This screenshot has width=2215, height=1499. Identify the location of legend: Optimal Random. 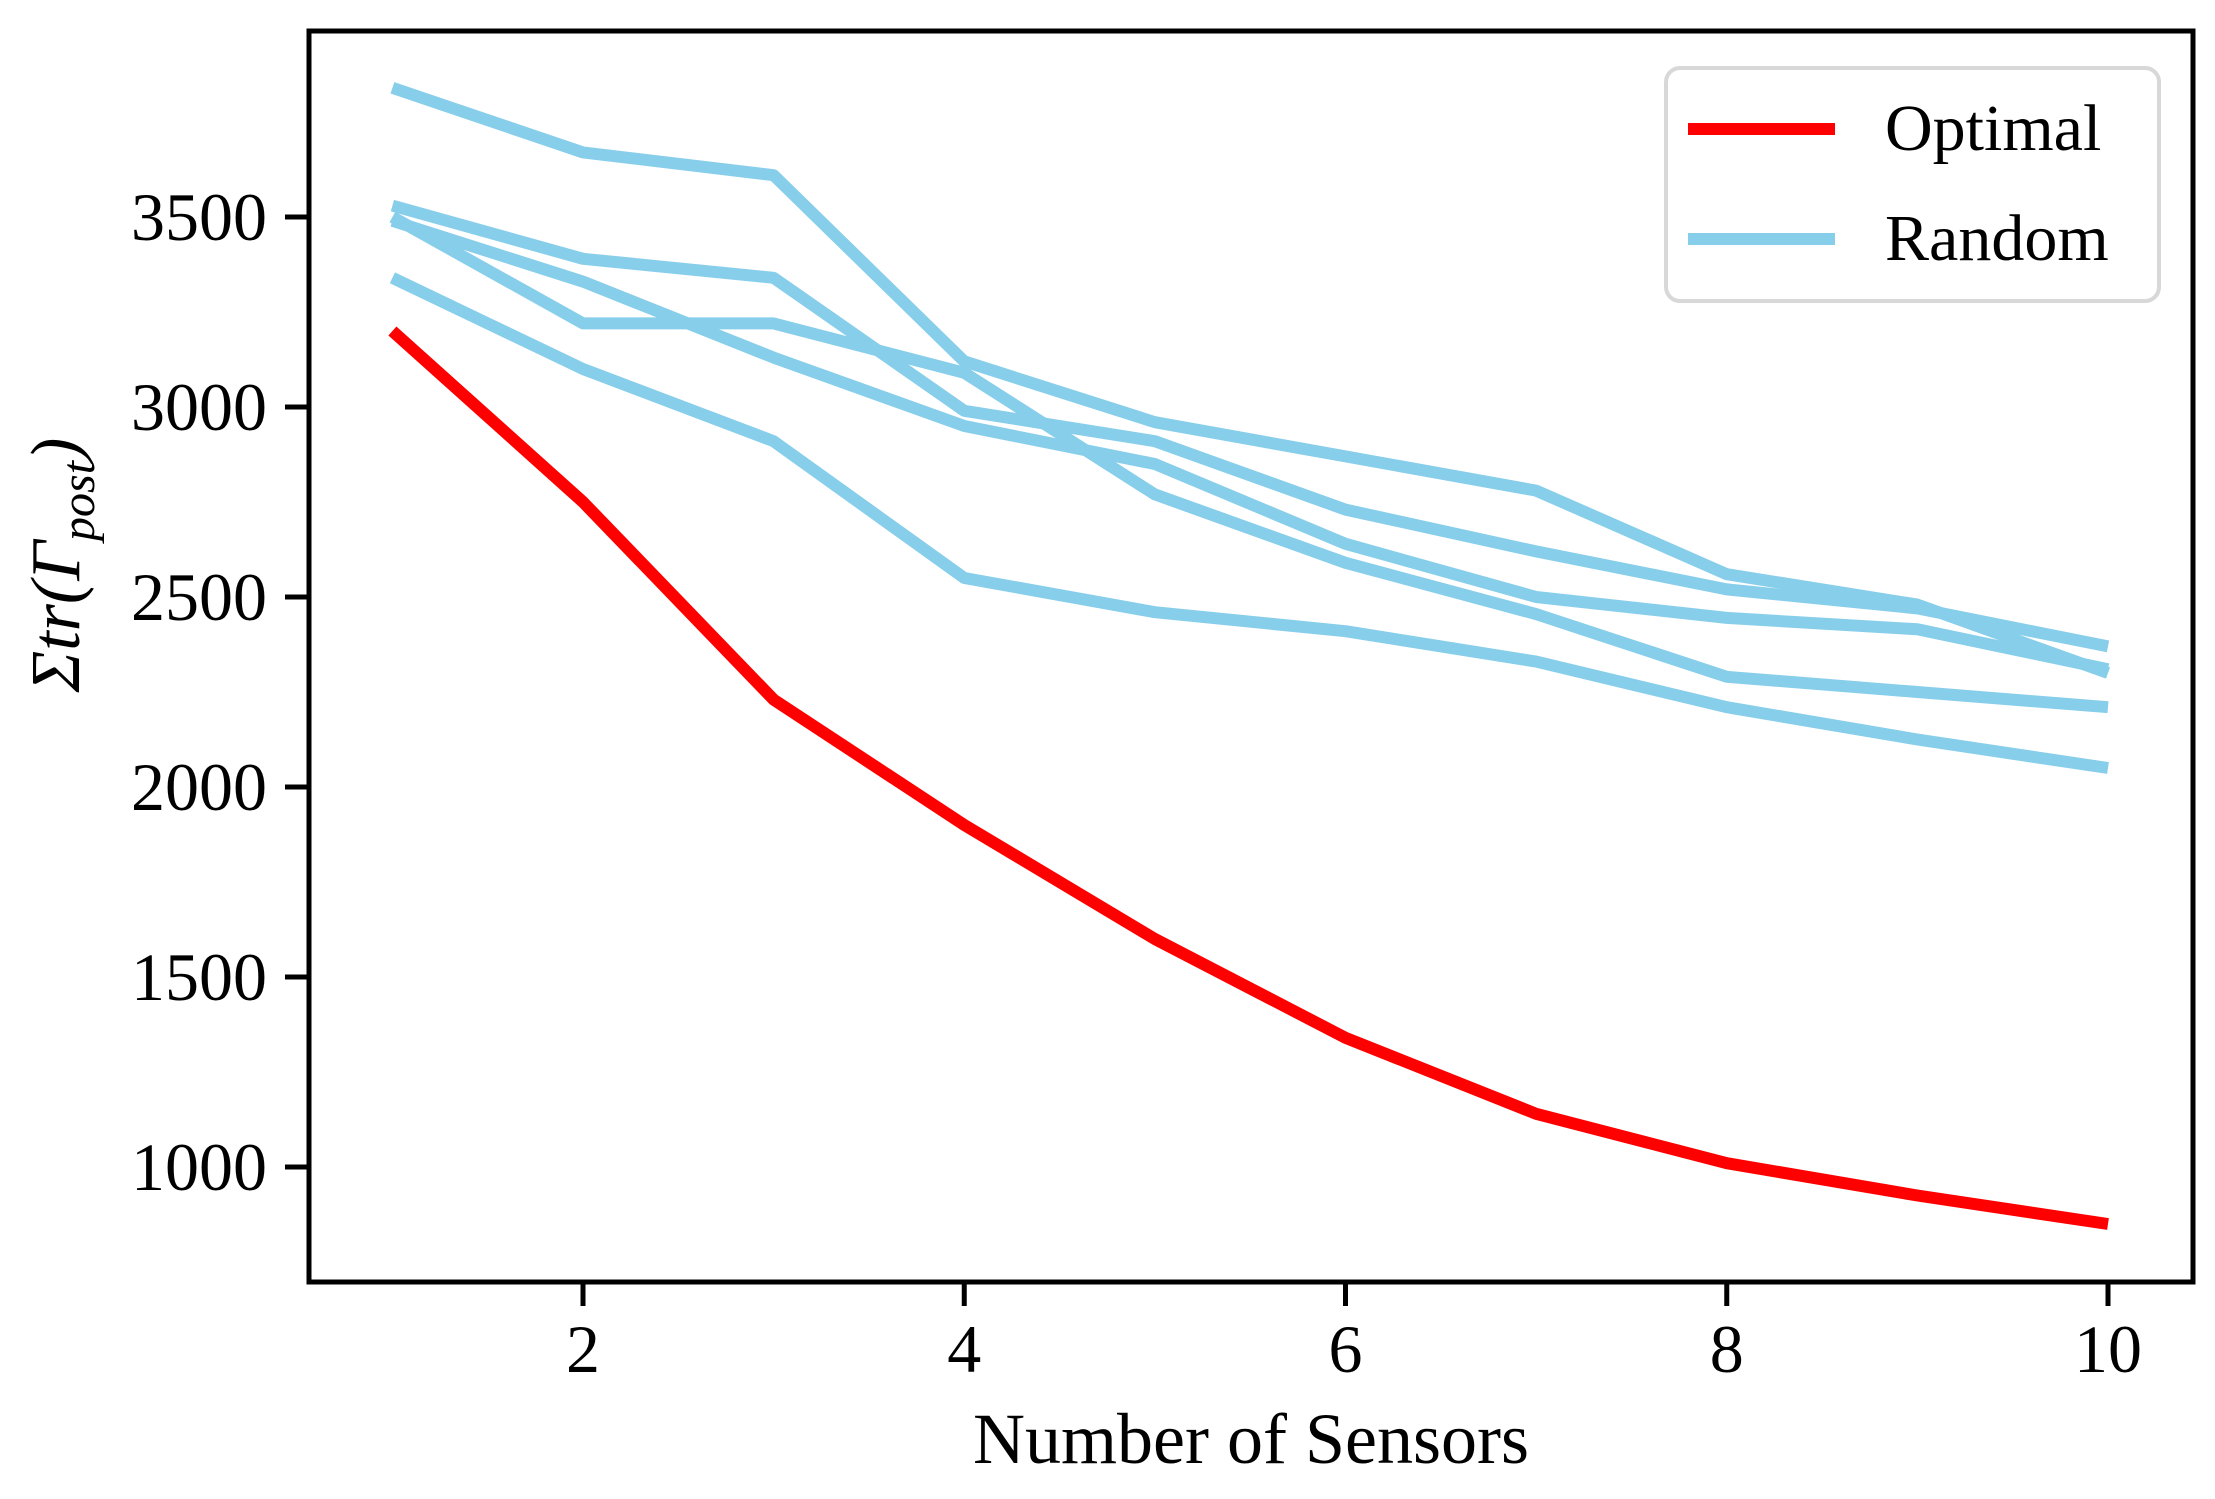
(1912, 184).